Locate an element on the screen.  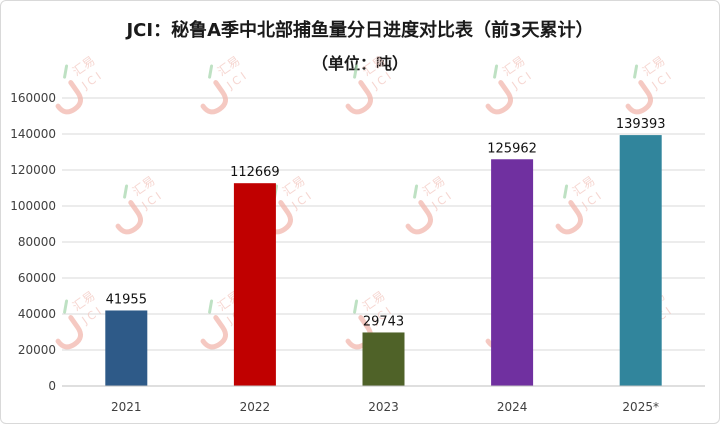
x-tick-label: 2021 is located at coordinates (126, 407).